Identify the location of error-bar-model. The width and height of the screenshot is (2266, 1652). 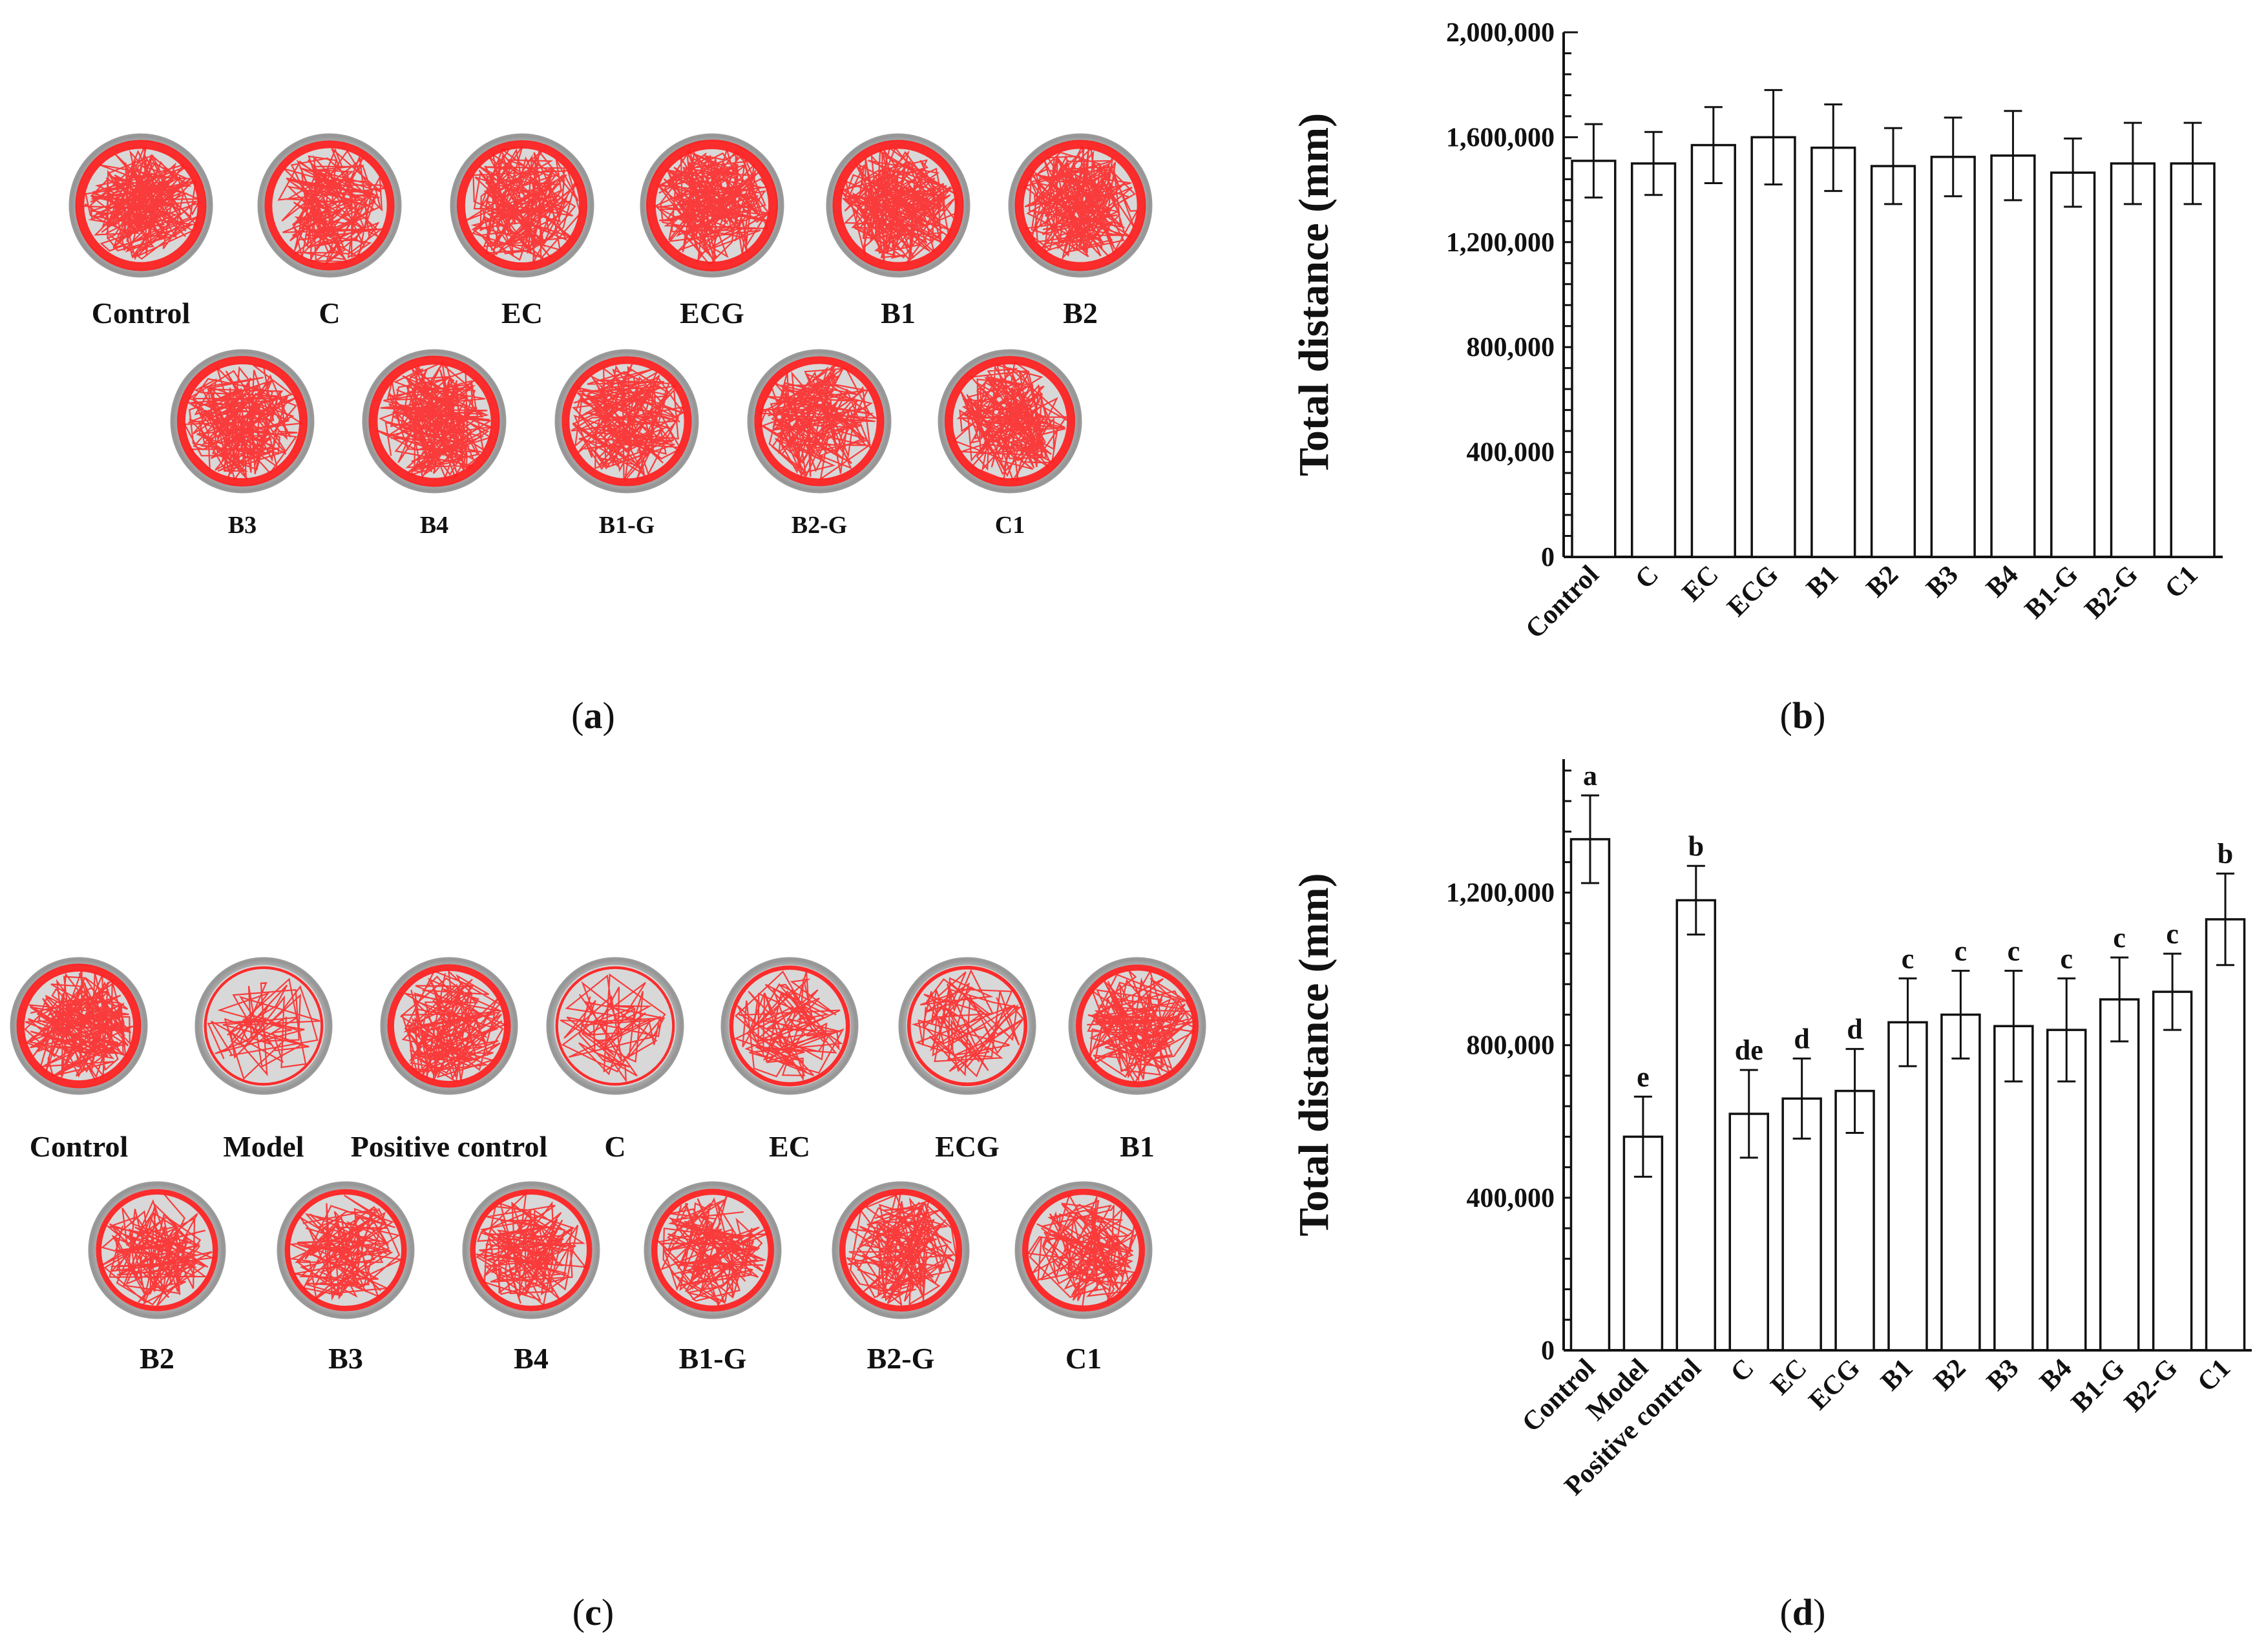
(1643, 1136).